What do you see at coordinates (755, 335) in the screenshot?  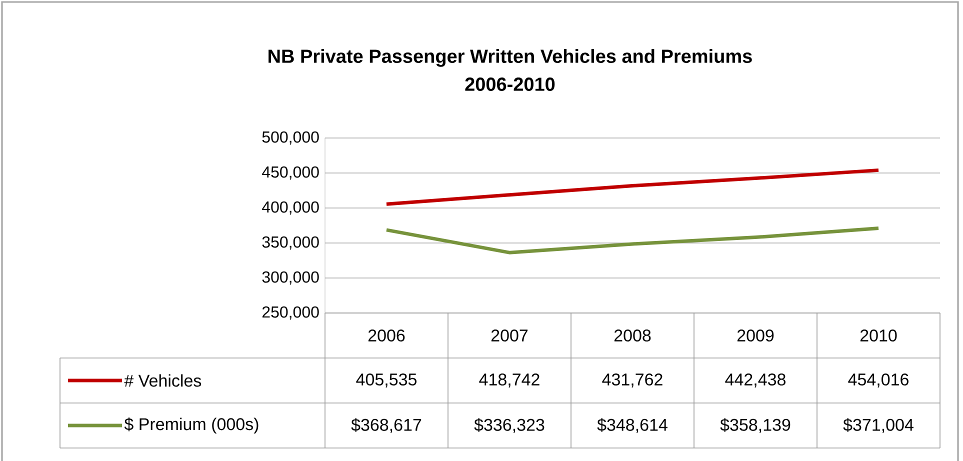 I see `x-tick-label: 2009` at bounding box center [755, 335].